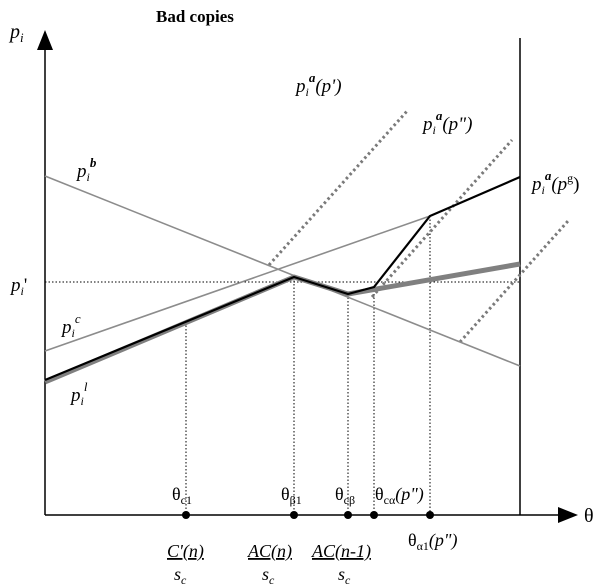 The image size is (600, 587). I want to click on fraction-ac-n-minus-1: AC(n-1) sc, so click(341, 564).